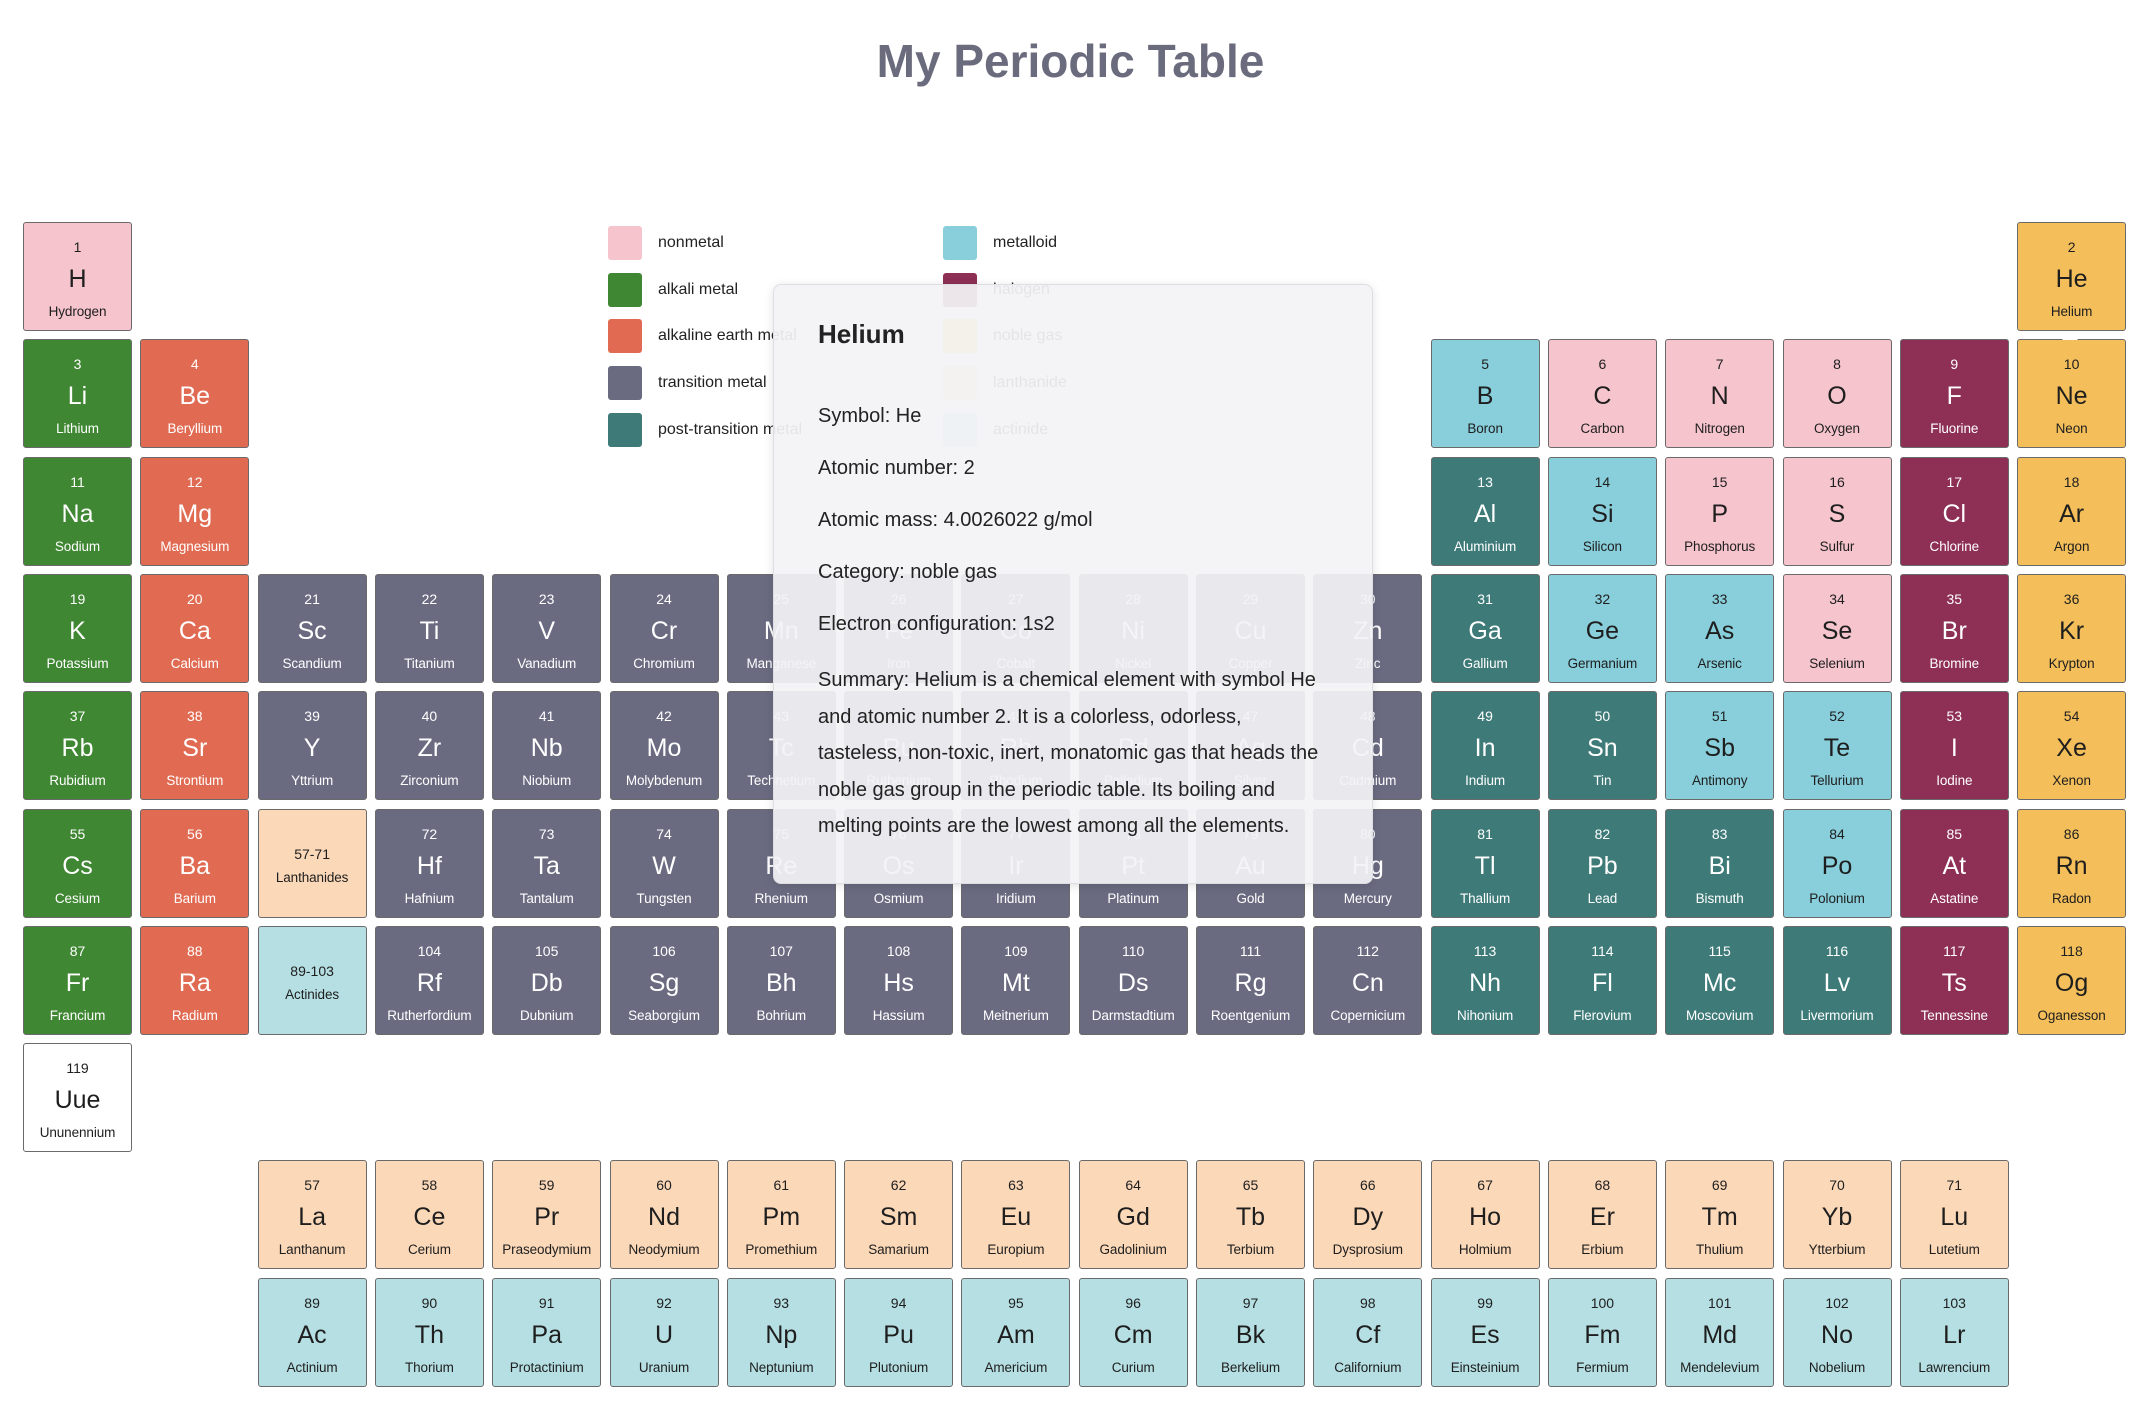 Image resolution: width=2141 pixels, height=1416 pixels. I want to click on element-cell-magnesium: 12 Mg Magnesium, so click(195, 511).